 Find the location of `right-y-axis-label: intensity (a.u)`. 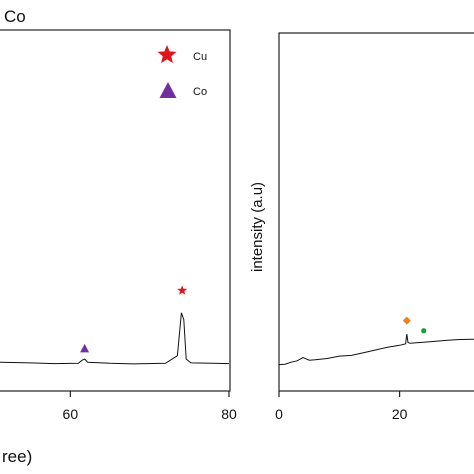

right-y-axis-label: intensity (a.u) is located at coordinates (257, 227).